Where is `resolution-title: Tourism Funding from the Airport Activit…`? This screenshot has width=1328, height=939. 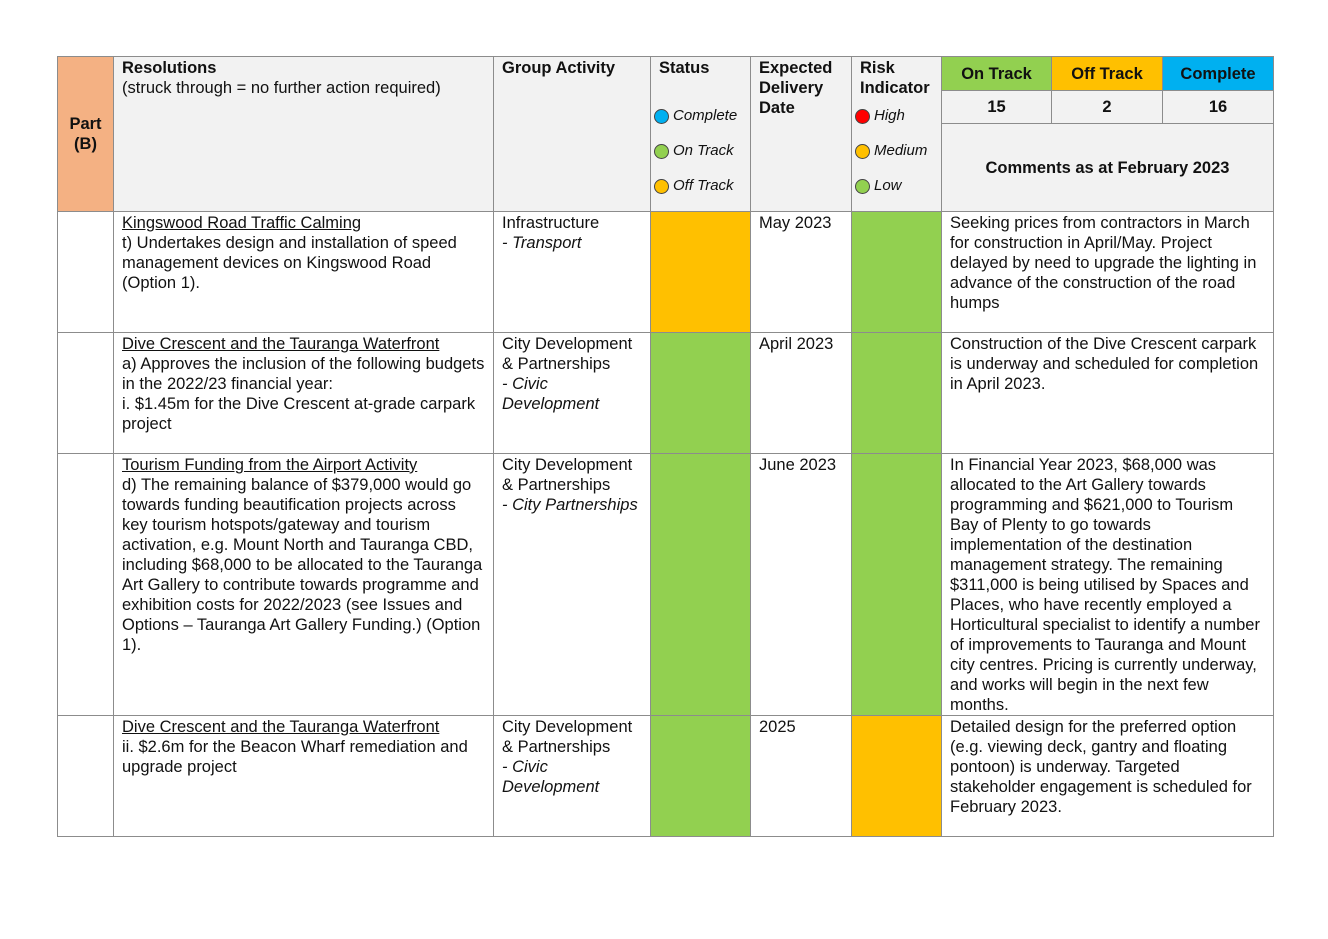 resolution-title: Tourism Funding from the Airport Activit… is located at coordinates (270, 465).